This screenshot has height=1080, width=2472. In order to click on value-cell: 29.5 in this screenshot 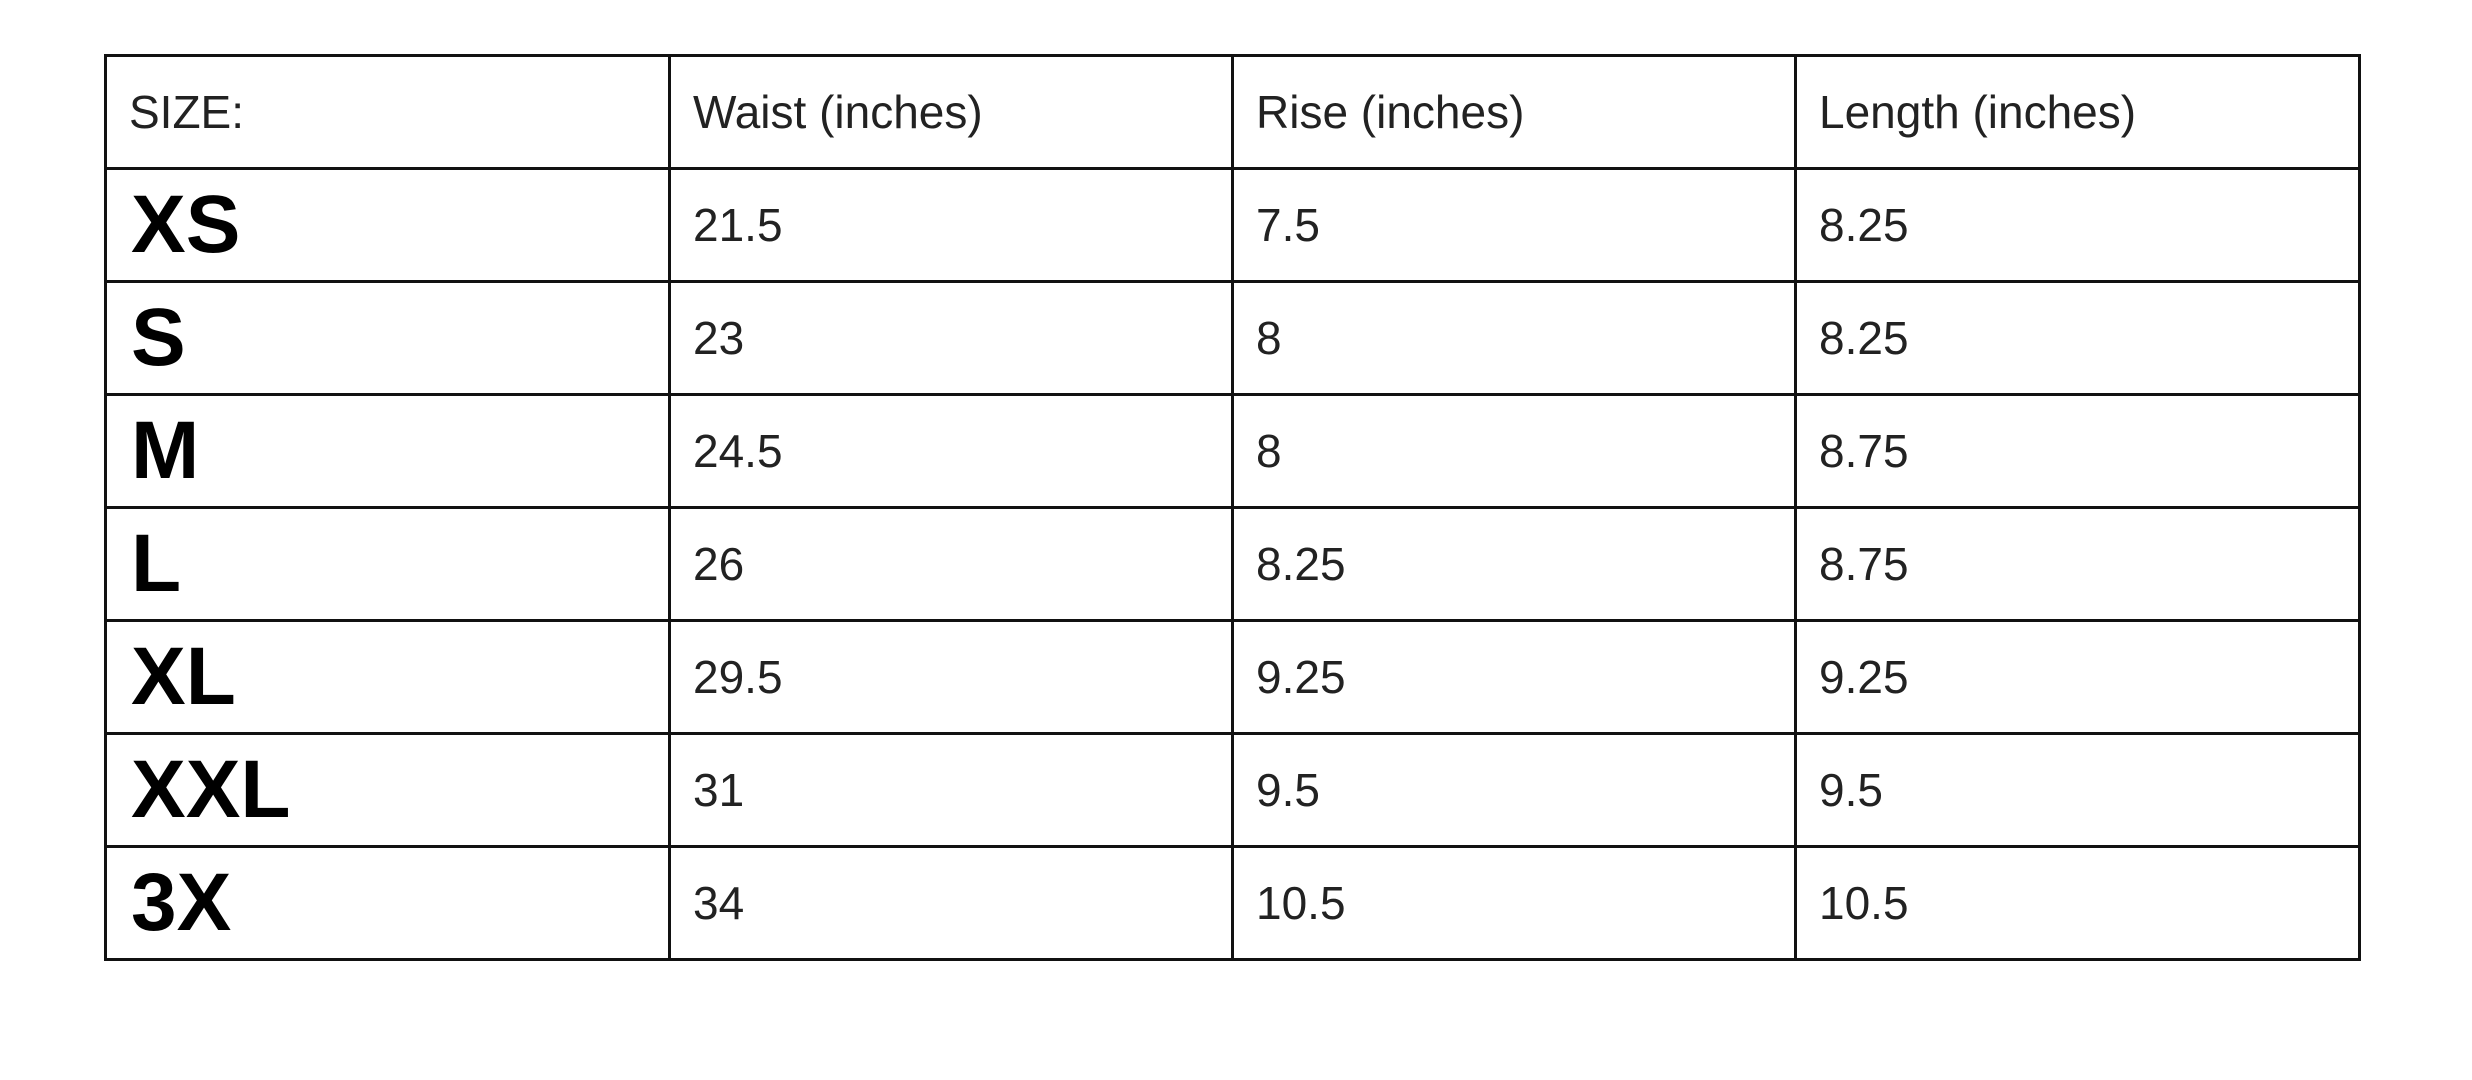, I will do `click(951, 677)`.